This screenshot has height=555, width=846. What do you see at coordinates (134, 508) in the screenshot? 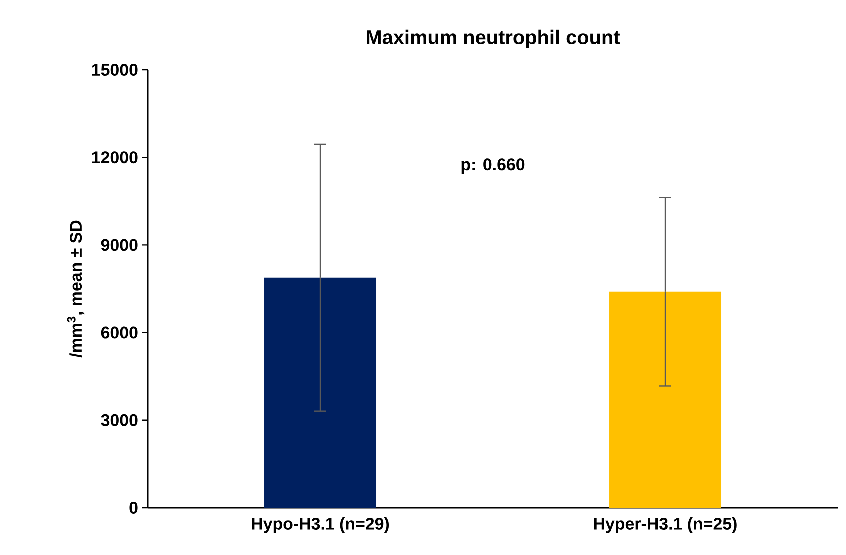
I see `y-tick-label: 0` at bounding box center [134, 508].